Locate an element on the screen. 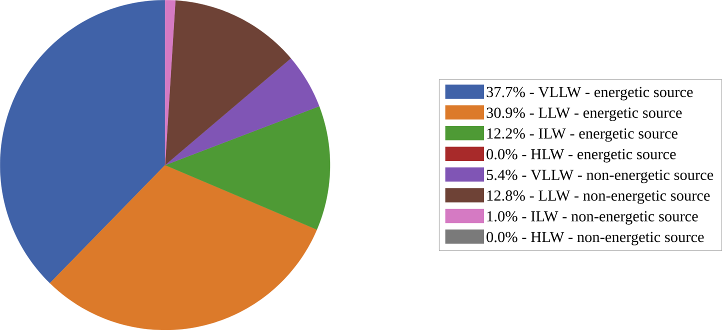 The image size is (722, 330). legend-label: 12.2% - ILW - energetic source is located at coordinates (582, 135).